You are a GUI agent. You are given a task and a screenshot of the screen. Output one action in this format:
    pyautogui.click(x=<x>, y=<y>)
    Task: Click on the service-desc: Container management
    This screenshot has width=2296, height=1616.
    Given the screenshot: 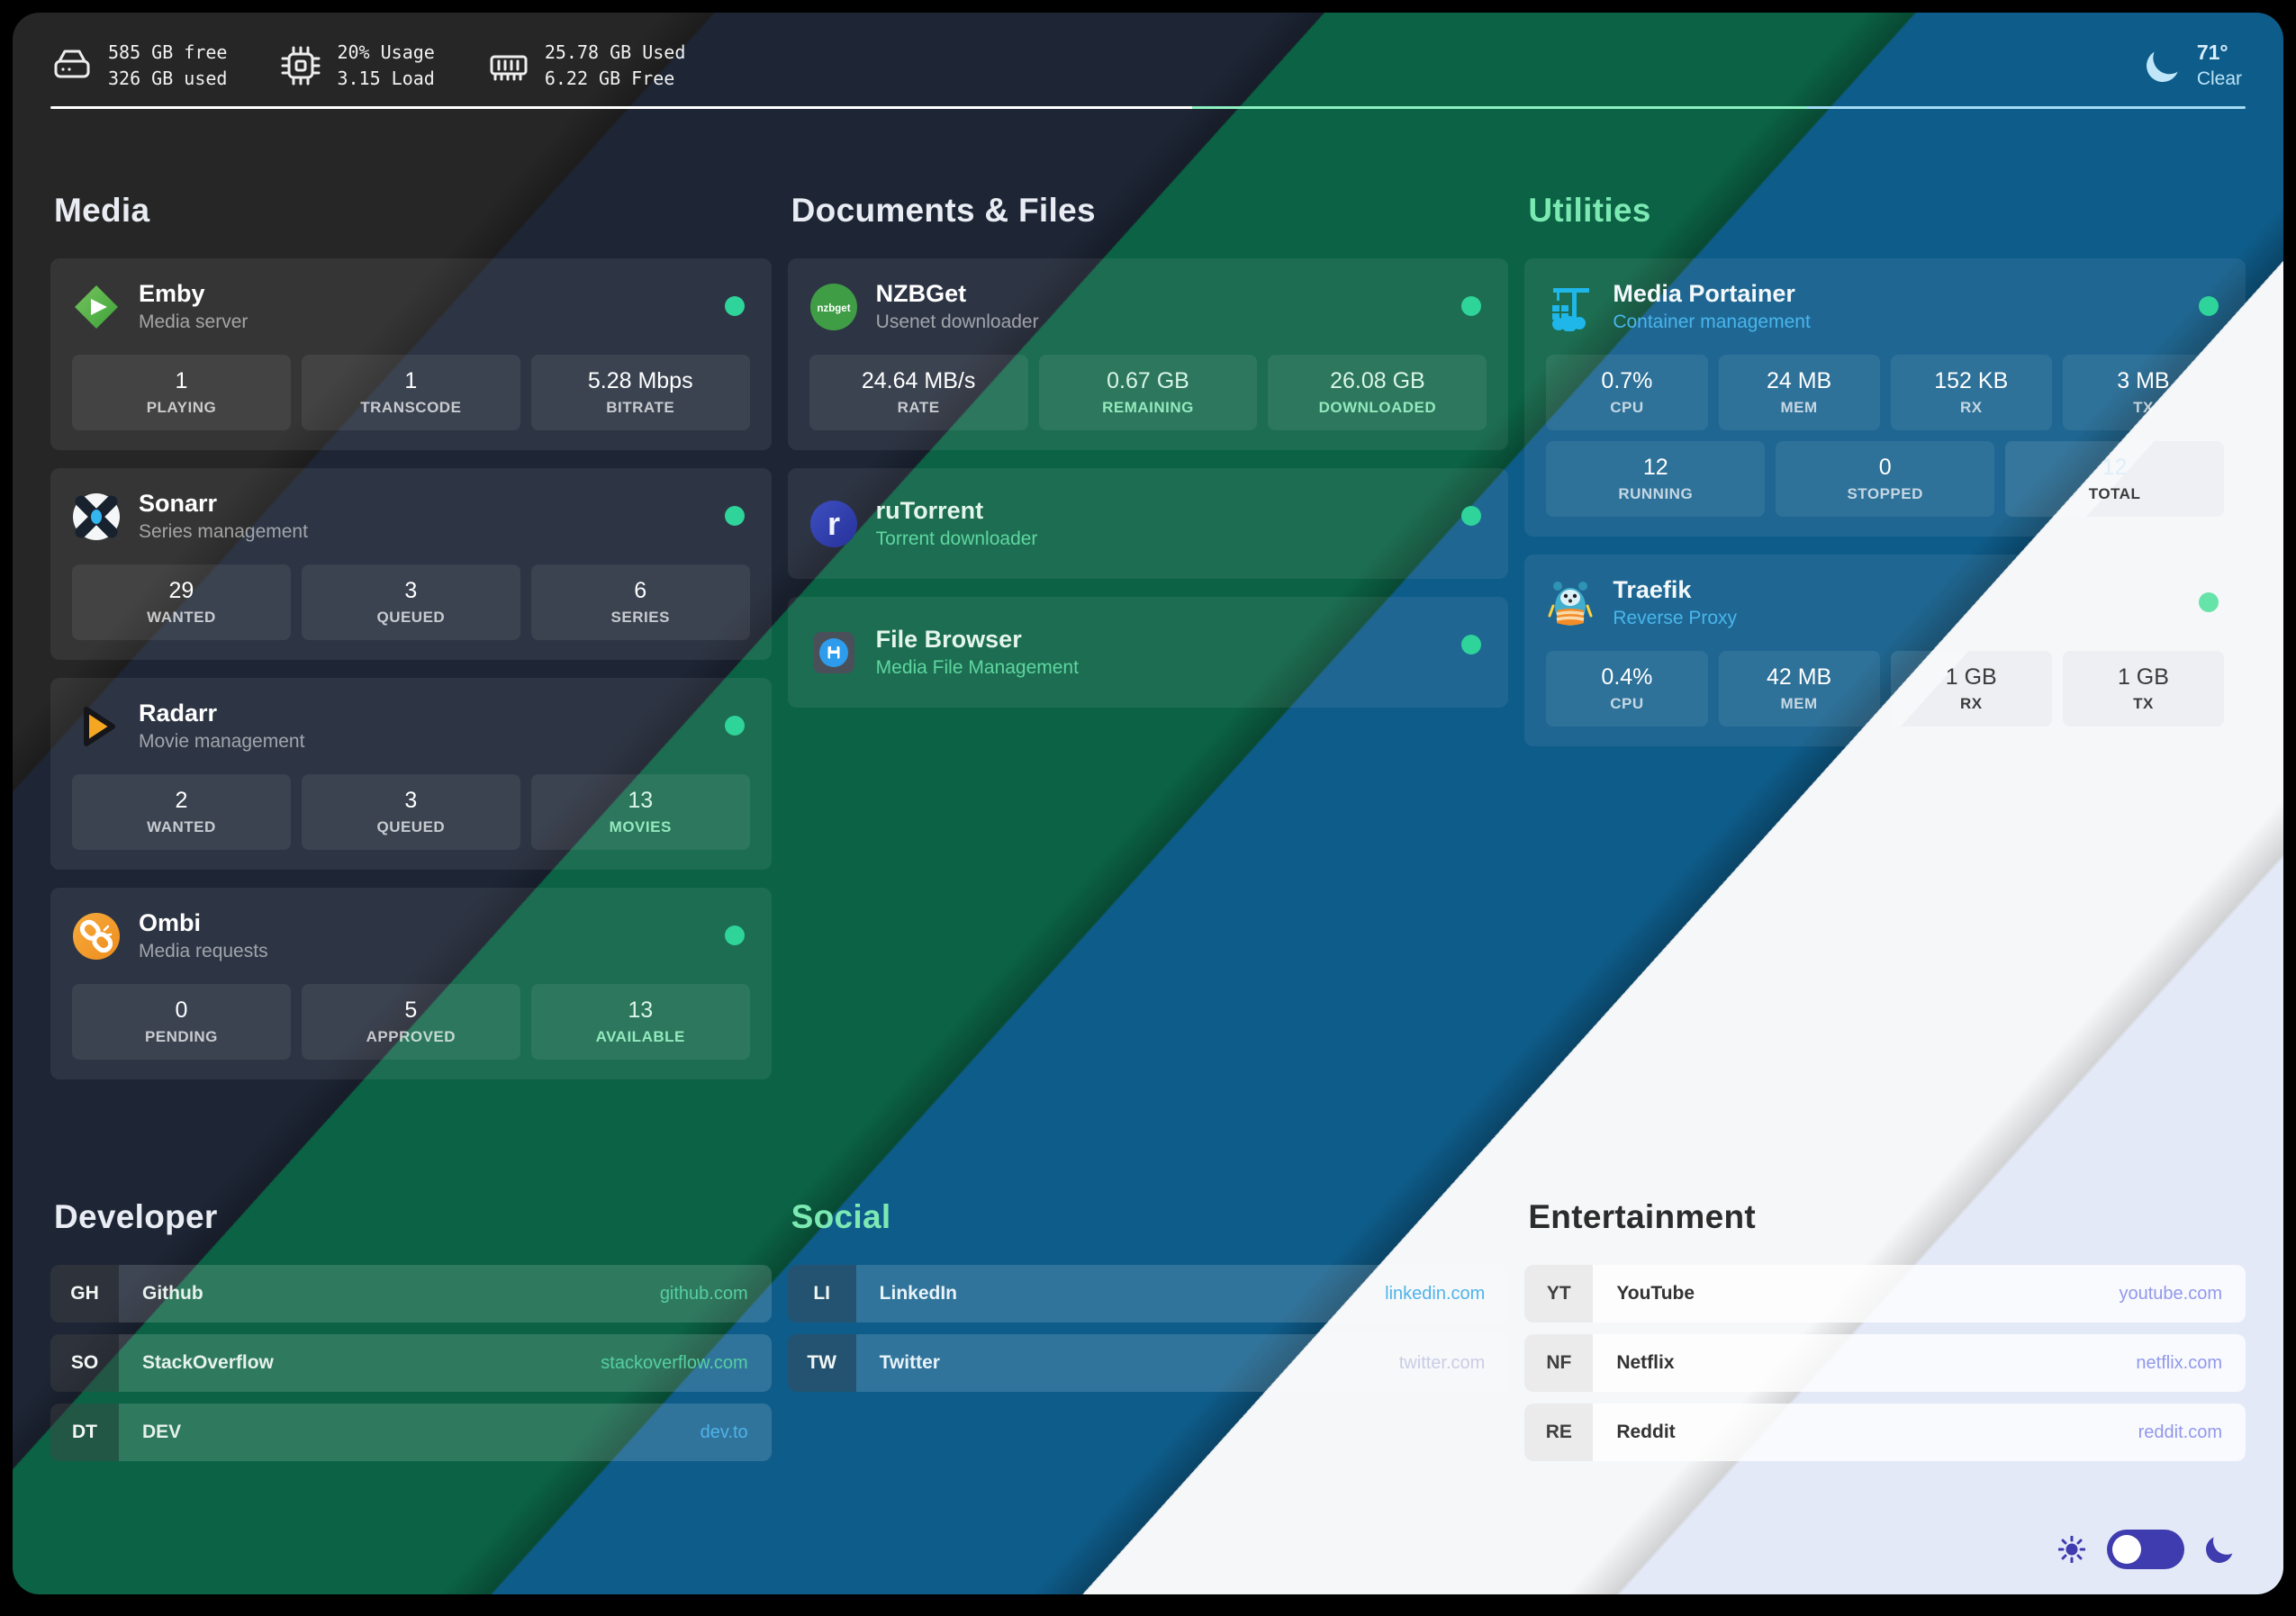 What is the action you would take?
    pyautogui.click(x=1712, y=321)
    